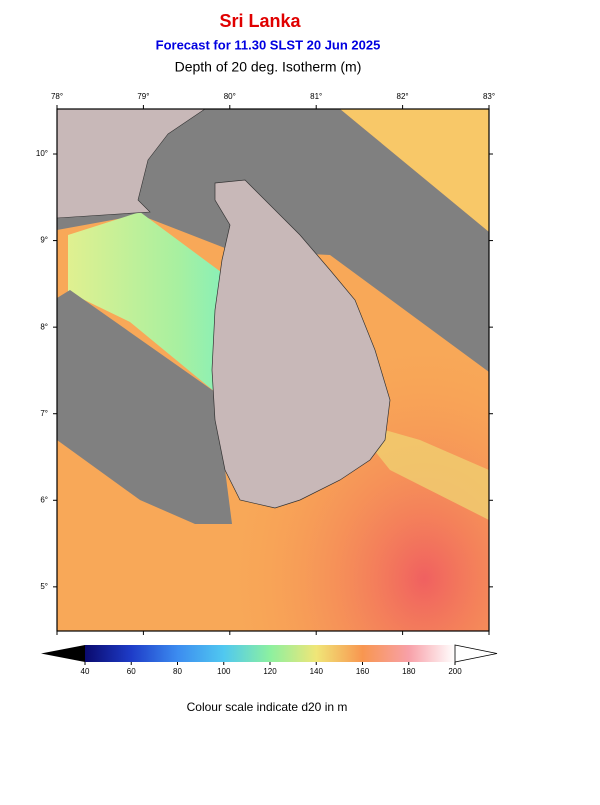 Image resolution: width=600 pixels, height=805 pixels. I want to click on colorbar-tick-label: 80, so click(177, 671).